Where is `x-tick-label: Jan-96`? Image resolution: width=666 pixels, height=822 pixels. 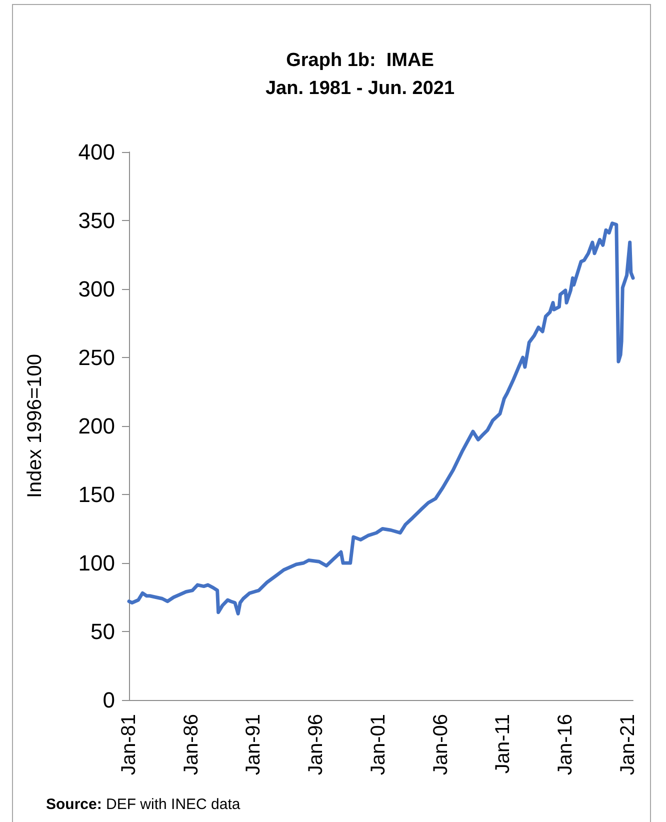 x-tick-label: Jan-96 is located at coordinates (316, 745).